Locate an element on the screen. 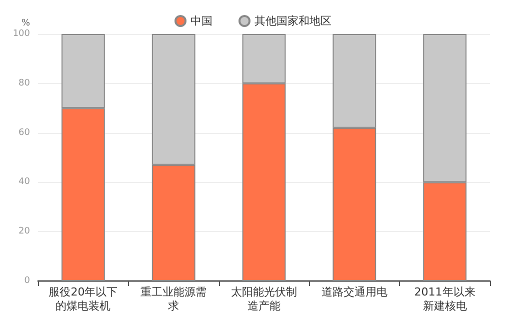 Image resolution: width=506 pixels, height=321 pixels. y-tick-label: 0 is located at coordinates (27, 281).